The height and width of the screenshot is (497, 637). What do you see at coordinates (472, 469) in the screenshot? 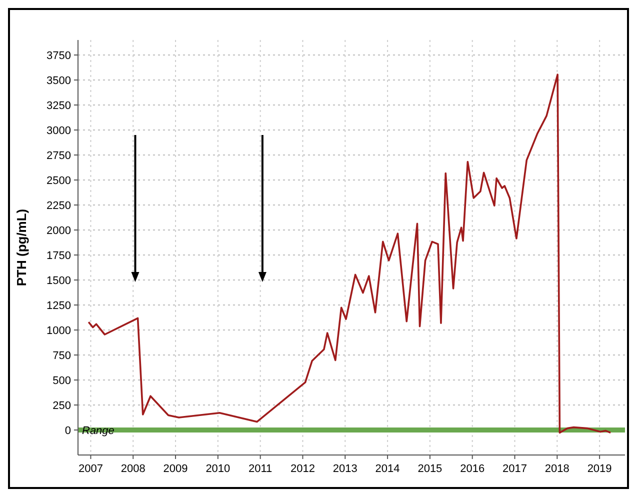
I see `x-tick-label: 2016` at bounding box center [472, 469].